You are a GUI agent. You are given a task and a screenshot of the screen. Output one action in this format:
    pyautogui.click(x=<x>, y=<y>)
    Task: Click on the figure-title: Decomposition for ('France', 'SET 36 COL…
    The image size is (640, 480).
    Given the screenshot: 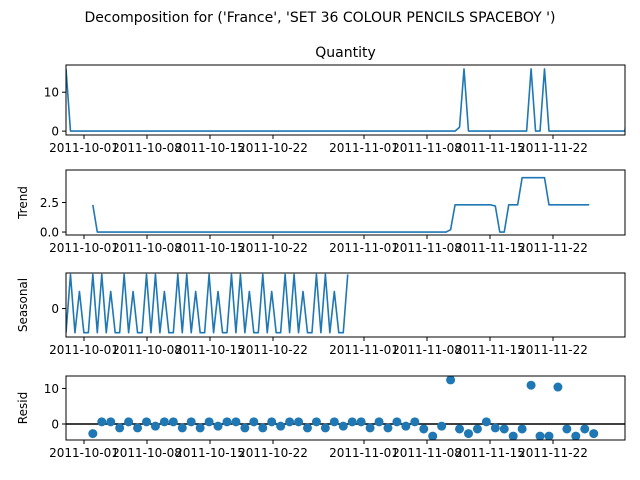 What is the action you would take?
    pyautogui.click(x=319, y=18)
    